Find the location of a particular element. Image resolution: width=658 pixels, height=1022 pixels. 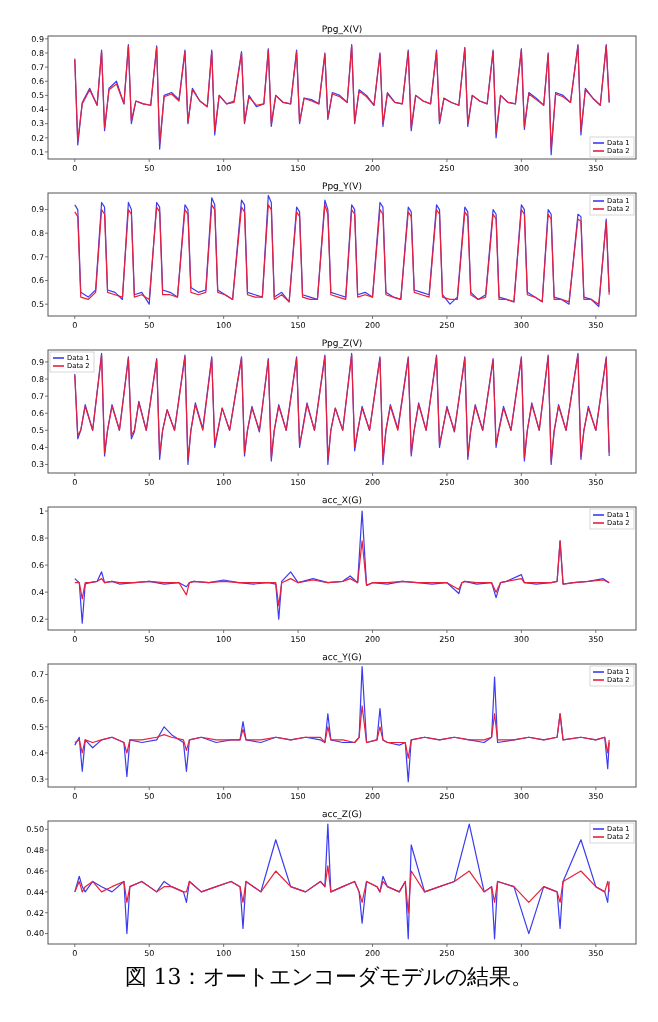

text: 図 13：オートエンコーダモデルの結果。 is located at coordinates (329, 977).